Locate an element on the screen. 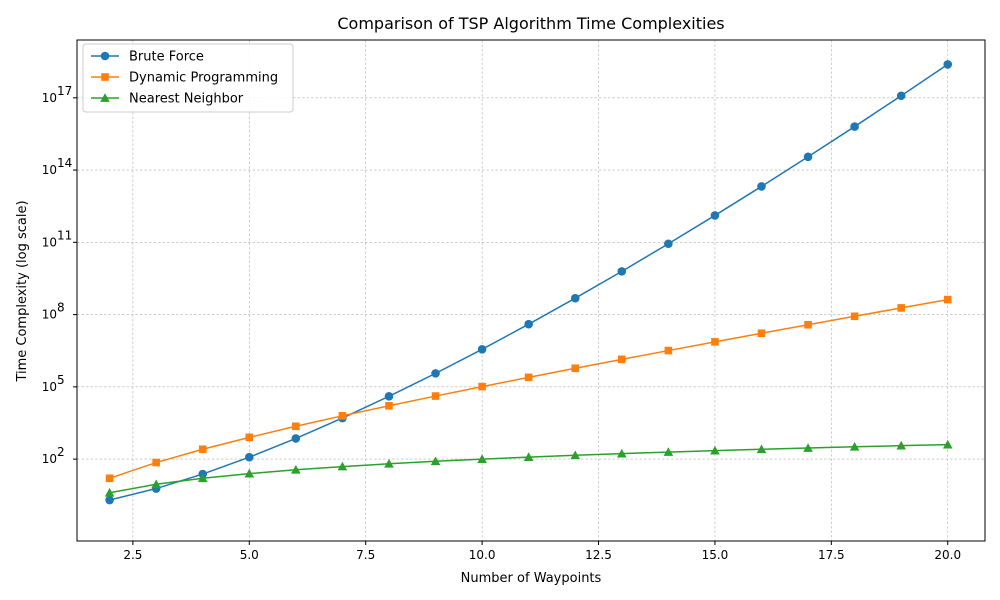  y-tick-exponent: 5 is located at coordinates (61, 380).